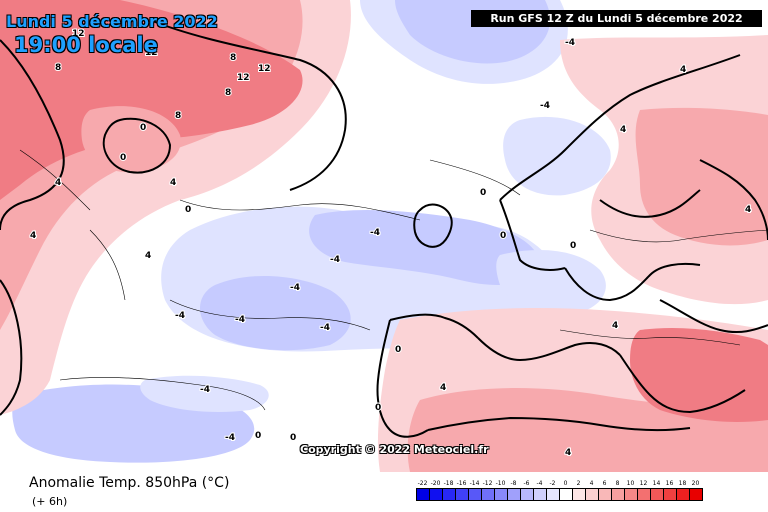 Image resolution: width=768 pixels, height=512 pixels. I want to click on warm-region-east-med, so click(699, 375).